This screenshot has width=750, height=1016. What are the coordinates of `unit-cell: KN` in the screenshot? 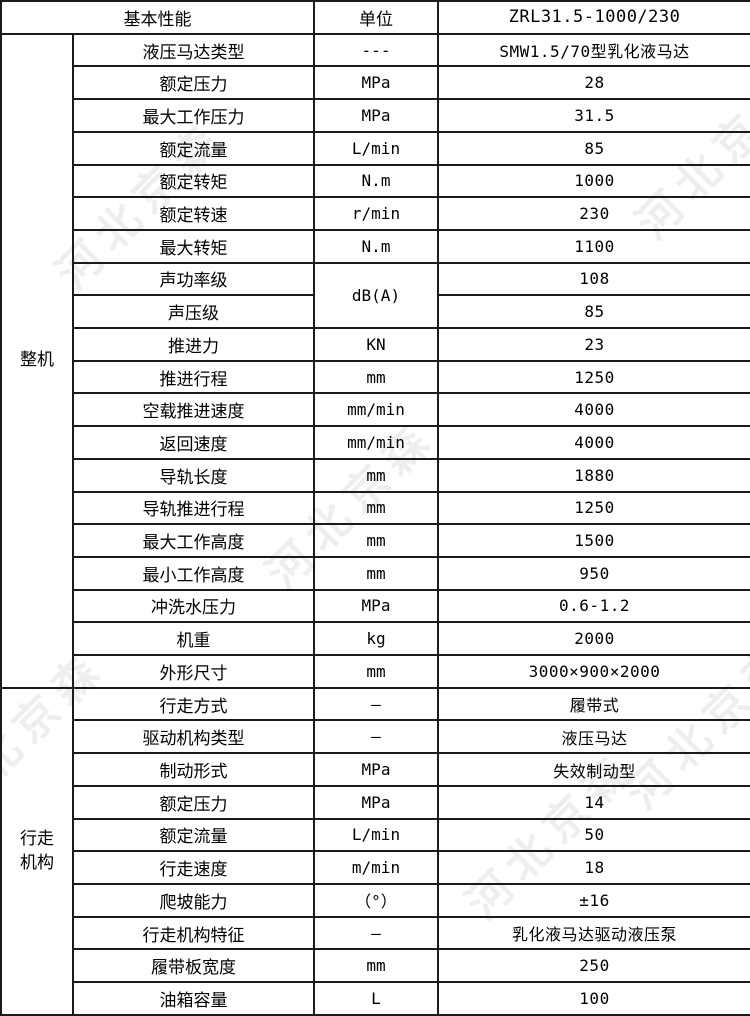 It's located at (376, 344).